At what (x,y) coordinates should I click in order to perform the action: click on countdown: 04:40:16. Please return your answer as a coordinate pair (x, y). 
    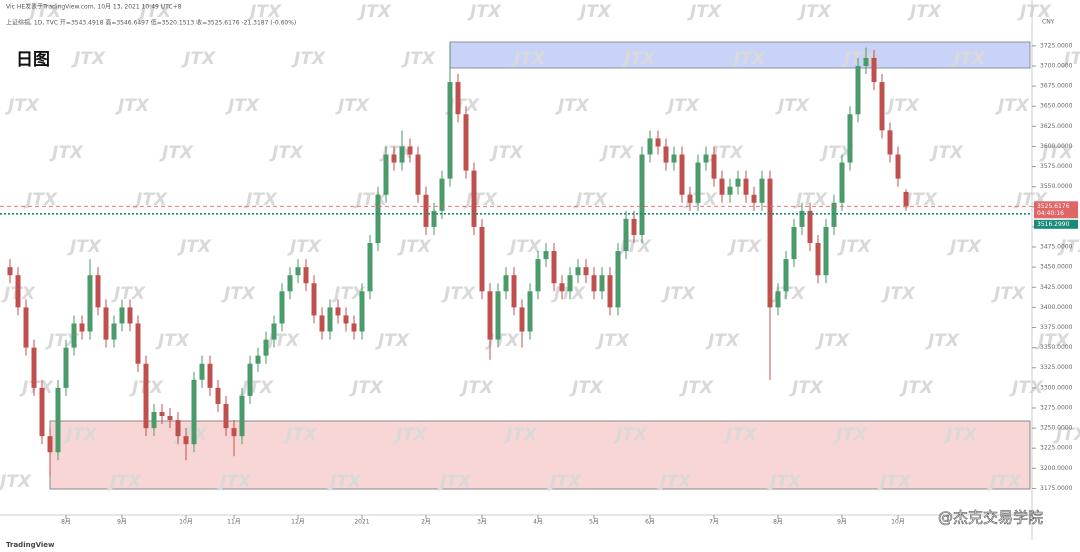
    Looking at the image, I should click on (1050, 213).